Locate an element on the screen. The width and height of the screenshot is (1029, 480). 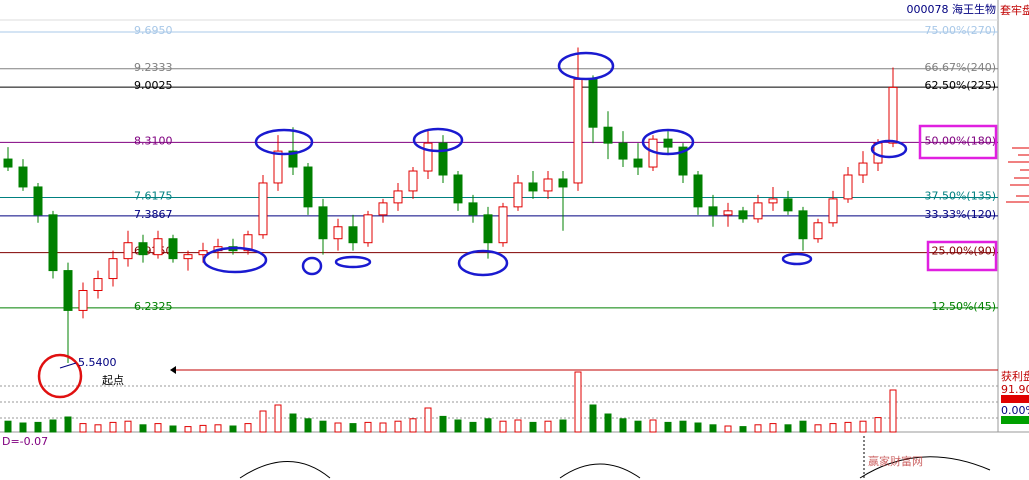
level-ratio: 62.50%(225) is located at coordinates (960, 85).